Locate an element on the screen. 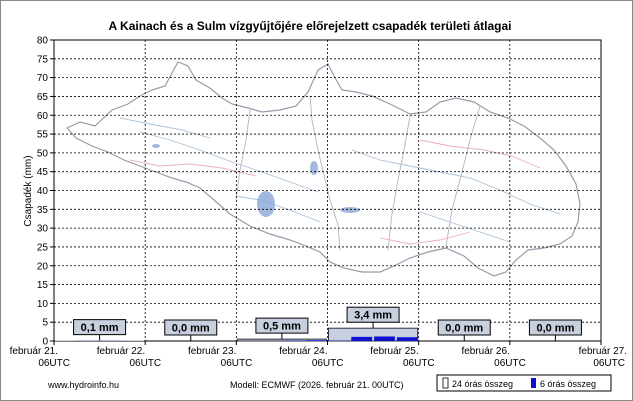  x-tick-day: február 25. is located at coordinates (394, 351).